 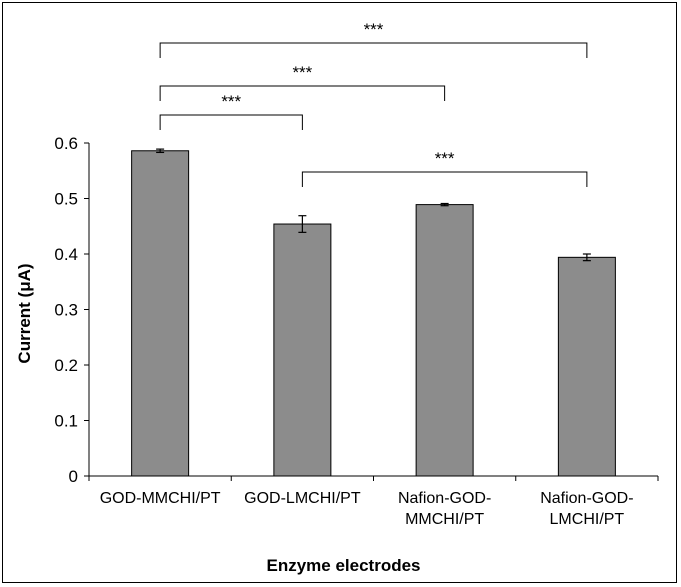 I want to click on x-category-label: GOD-MMCHI/PT, so click(x=160, y=498).